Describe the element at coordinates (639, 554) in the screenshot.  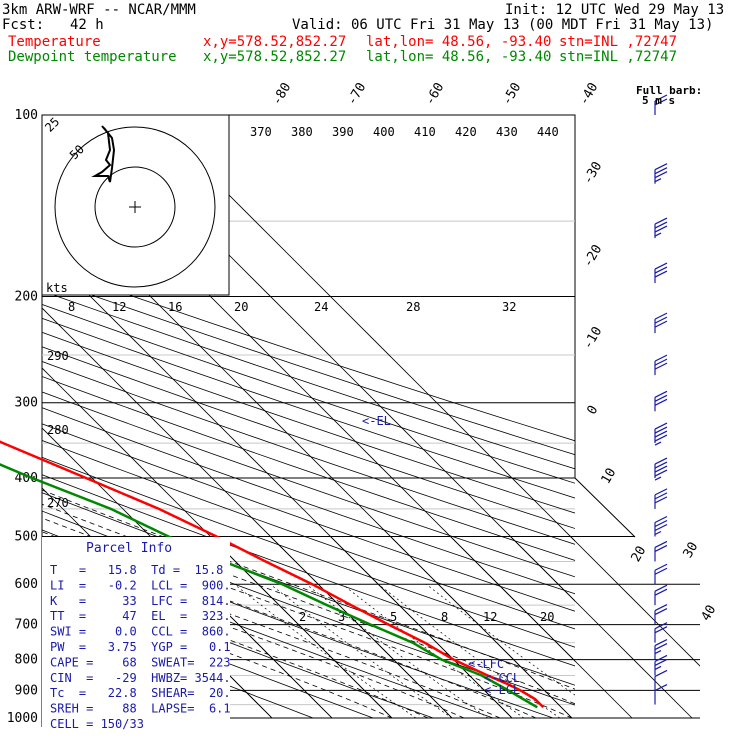
I see `isotherm-label: 20` at that location.